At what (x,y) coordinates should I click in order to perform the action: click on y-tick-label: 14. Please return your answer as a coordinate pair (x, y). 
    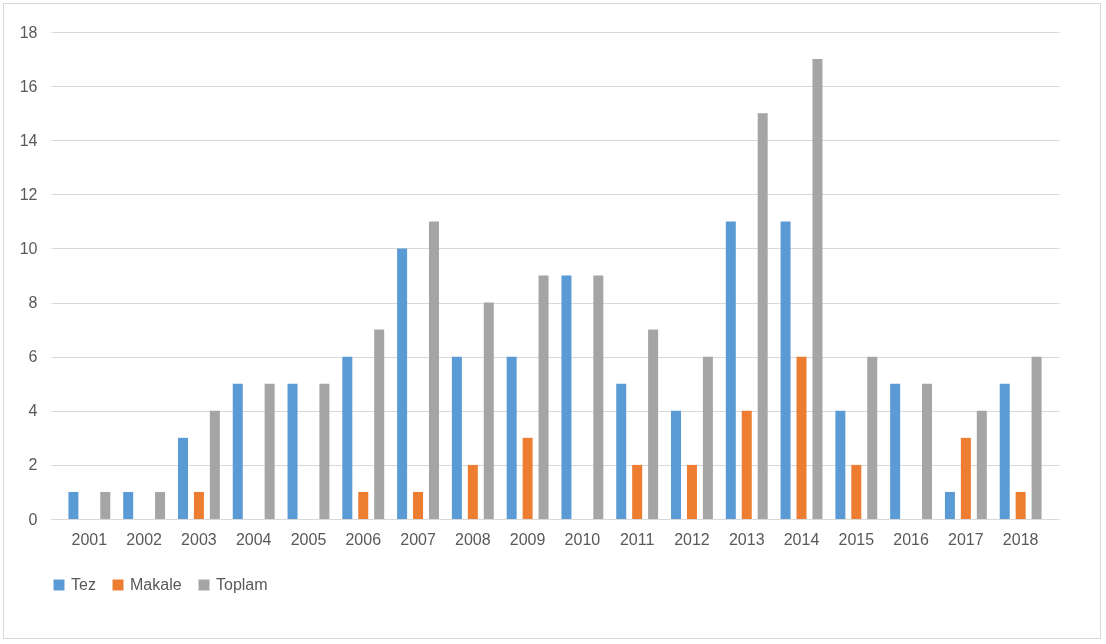
    Looking at the image, I should click on (28, 140).